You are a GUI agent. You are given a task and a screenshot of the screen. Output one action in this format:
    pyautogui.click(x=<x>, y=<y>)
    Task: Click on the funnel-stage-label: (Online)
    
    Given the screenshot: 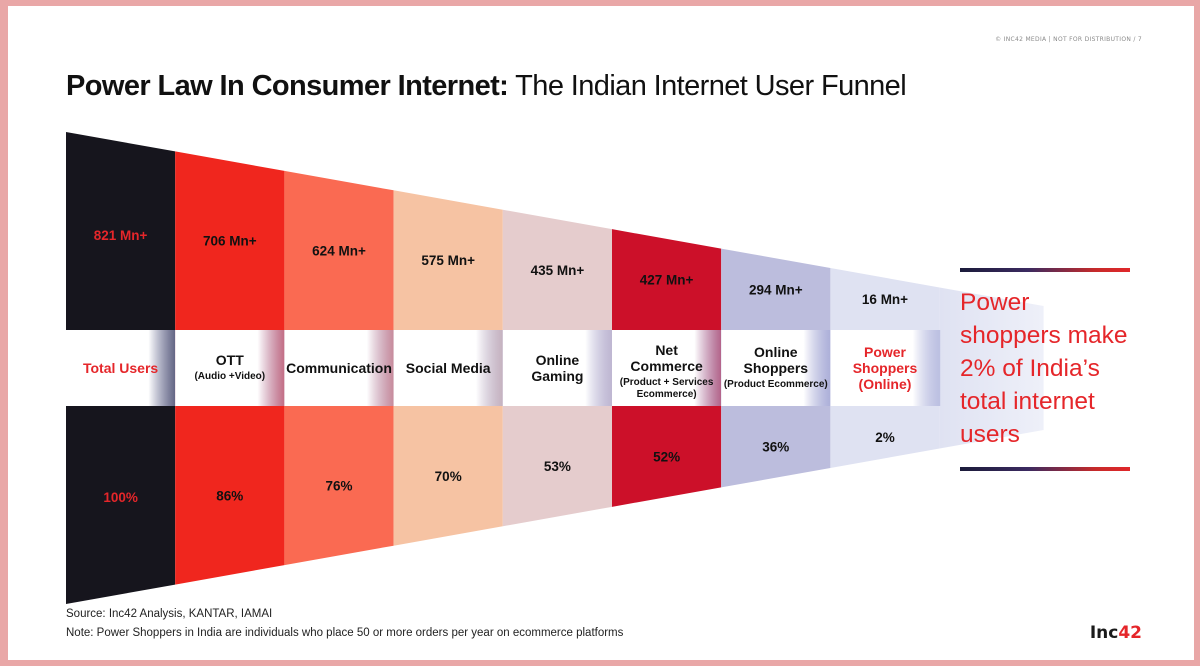 What is the action you would take?
    pyautogui.click(x=885, y=384)
    